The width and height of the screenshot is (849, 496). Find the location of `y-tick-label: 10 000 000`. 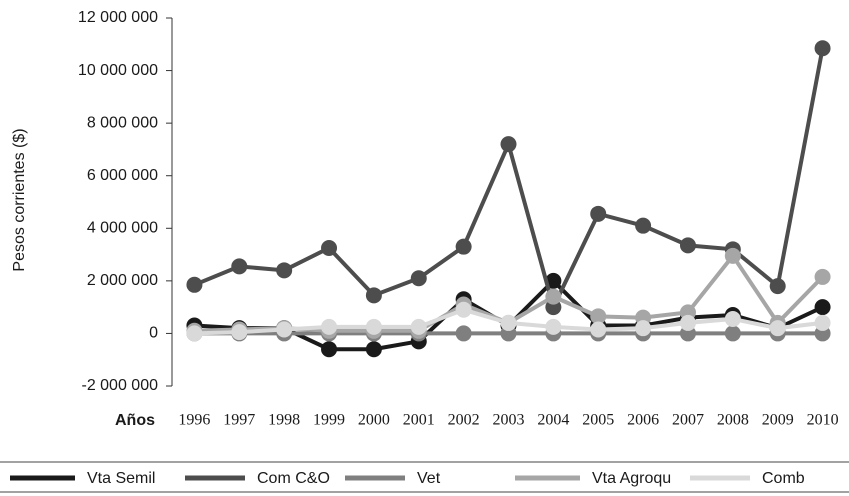

y-tick-label: 10 000 000 is located at coordinates (118, 70).